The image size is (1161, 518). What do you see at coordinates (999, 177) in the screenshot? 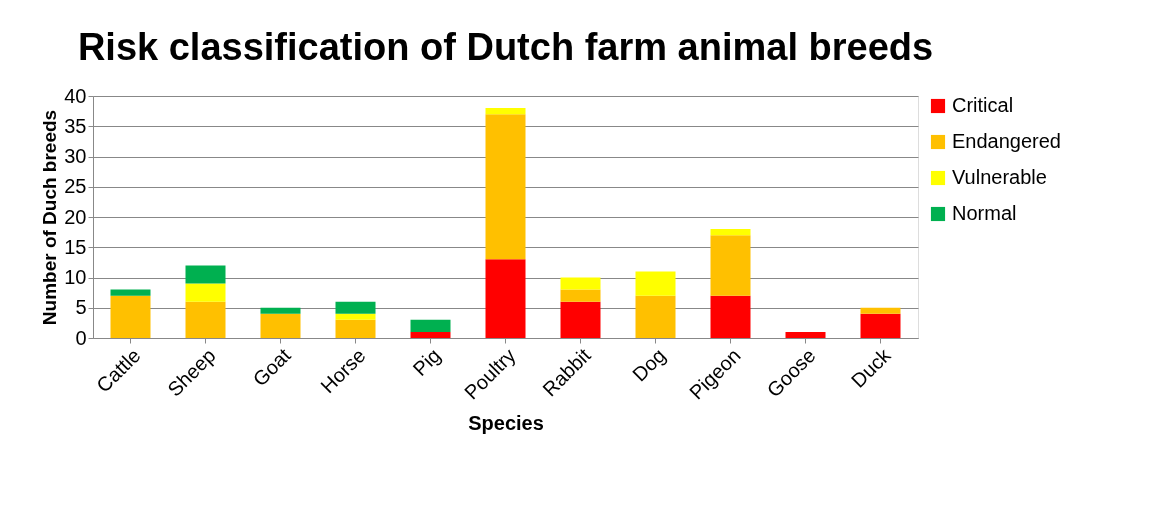
I see `legend-label: Vulnerable` at bounding box center [999, 177].